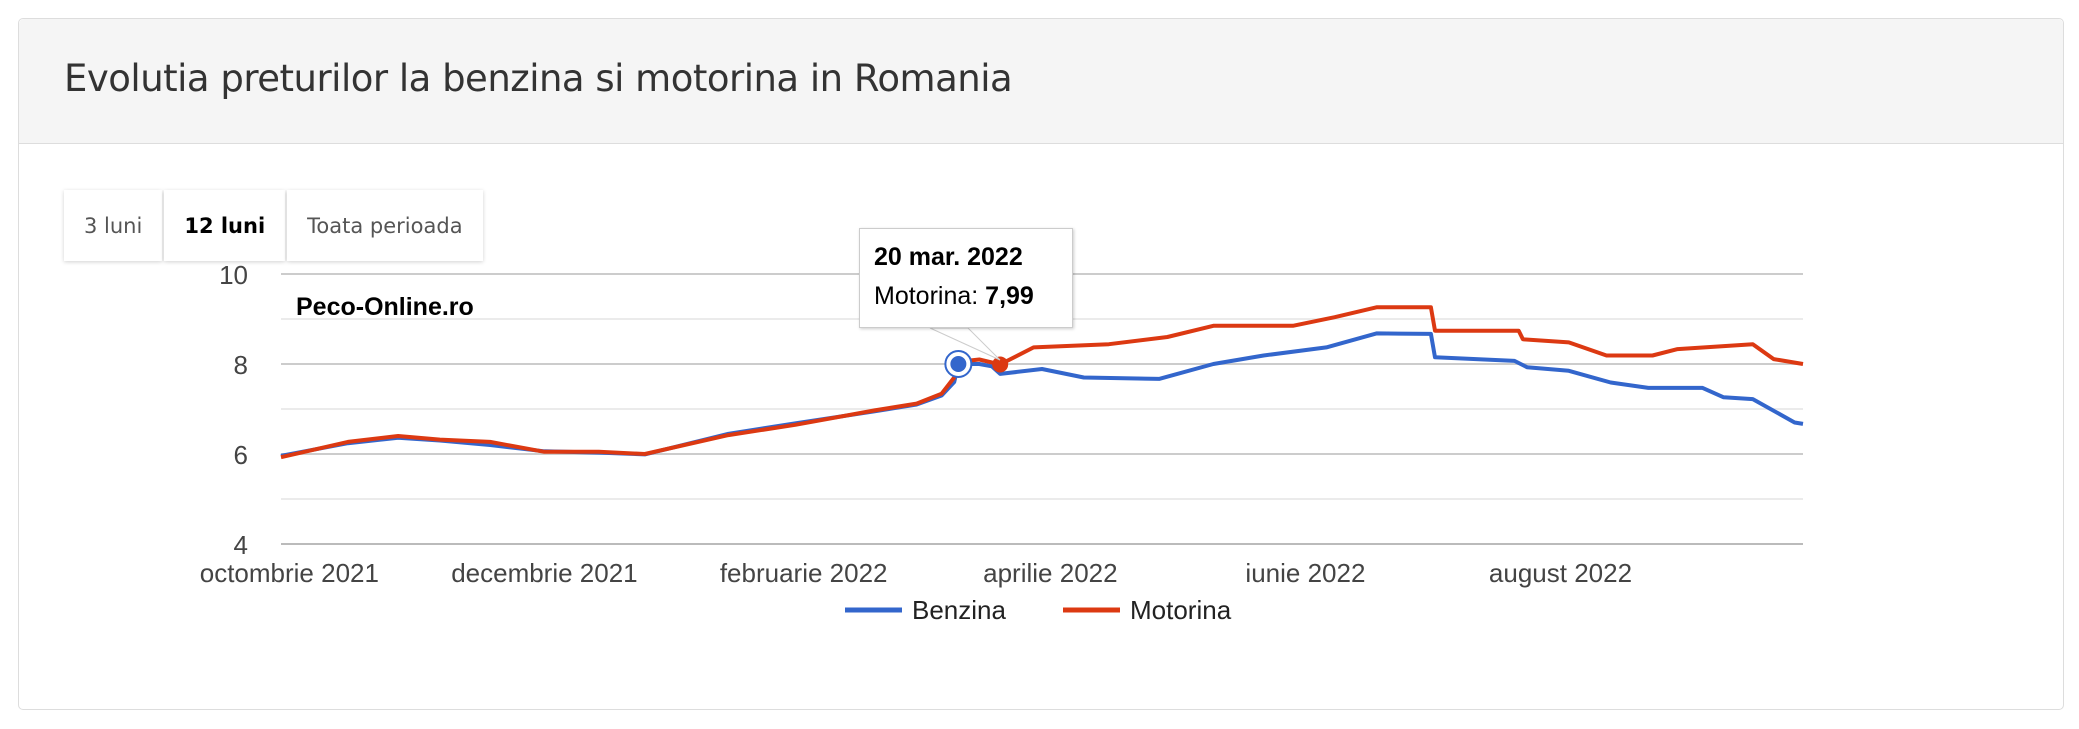 The height and width of the screenshot is (729, 2079). Describe the element at coordinates (804, 573) in the screenshot. I see `x-tick-label: februarie 2022` at that location.